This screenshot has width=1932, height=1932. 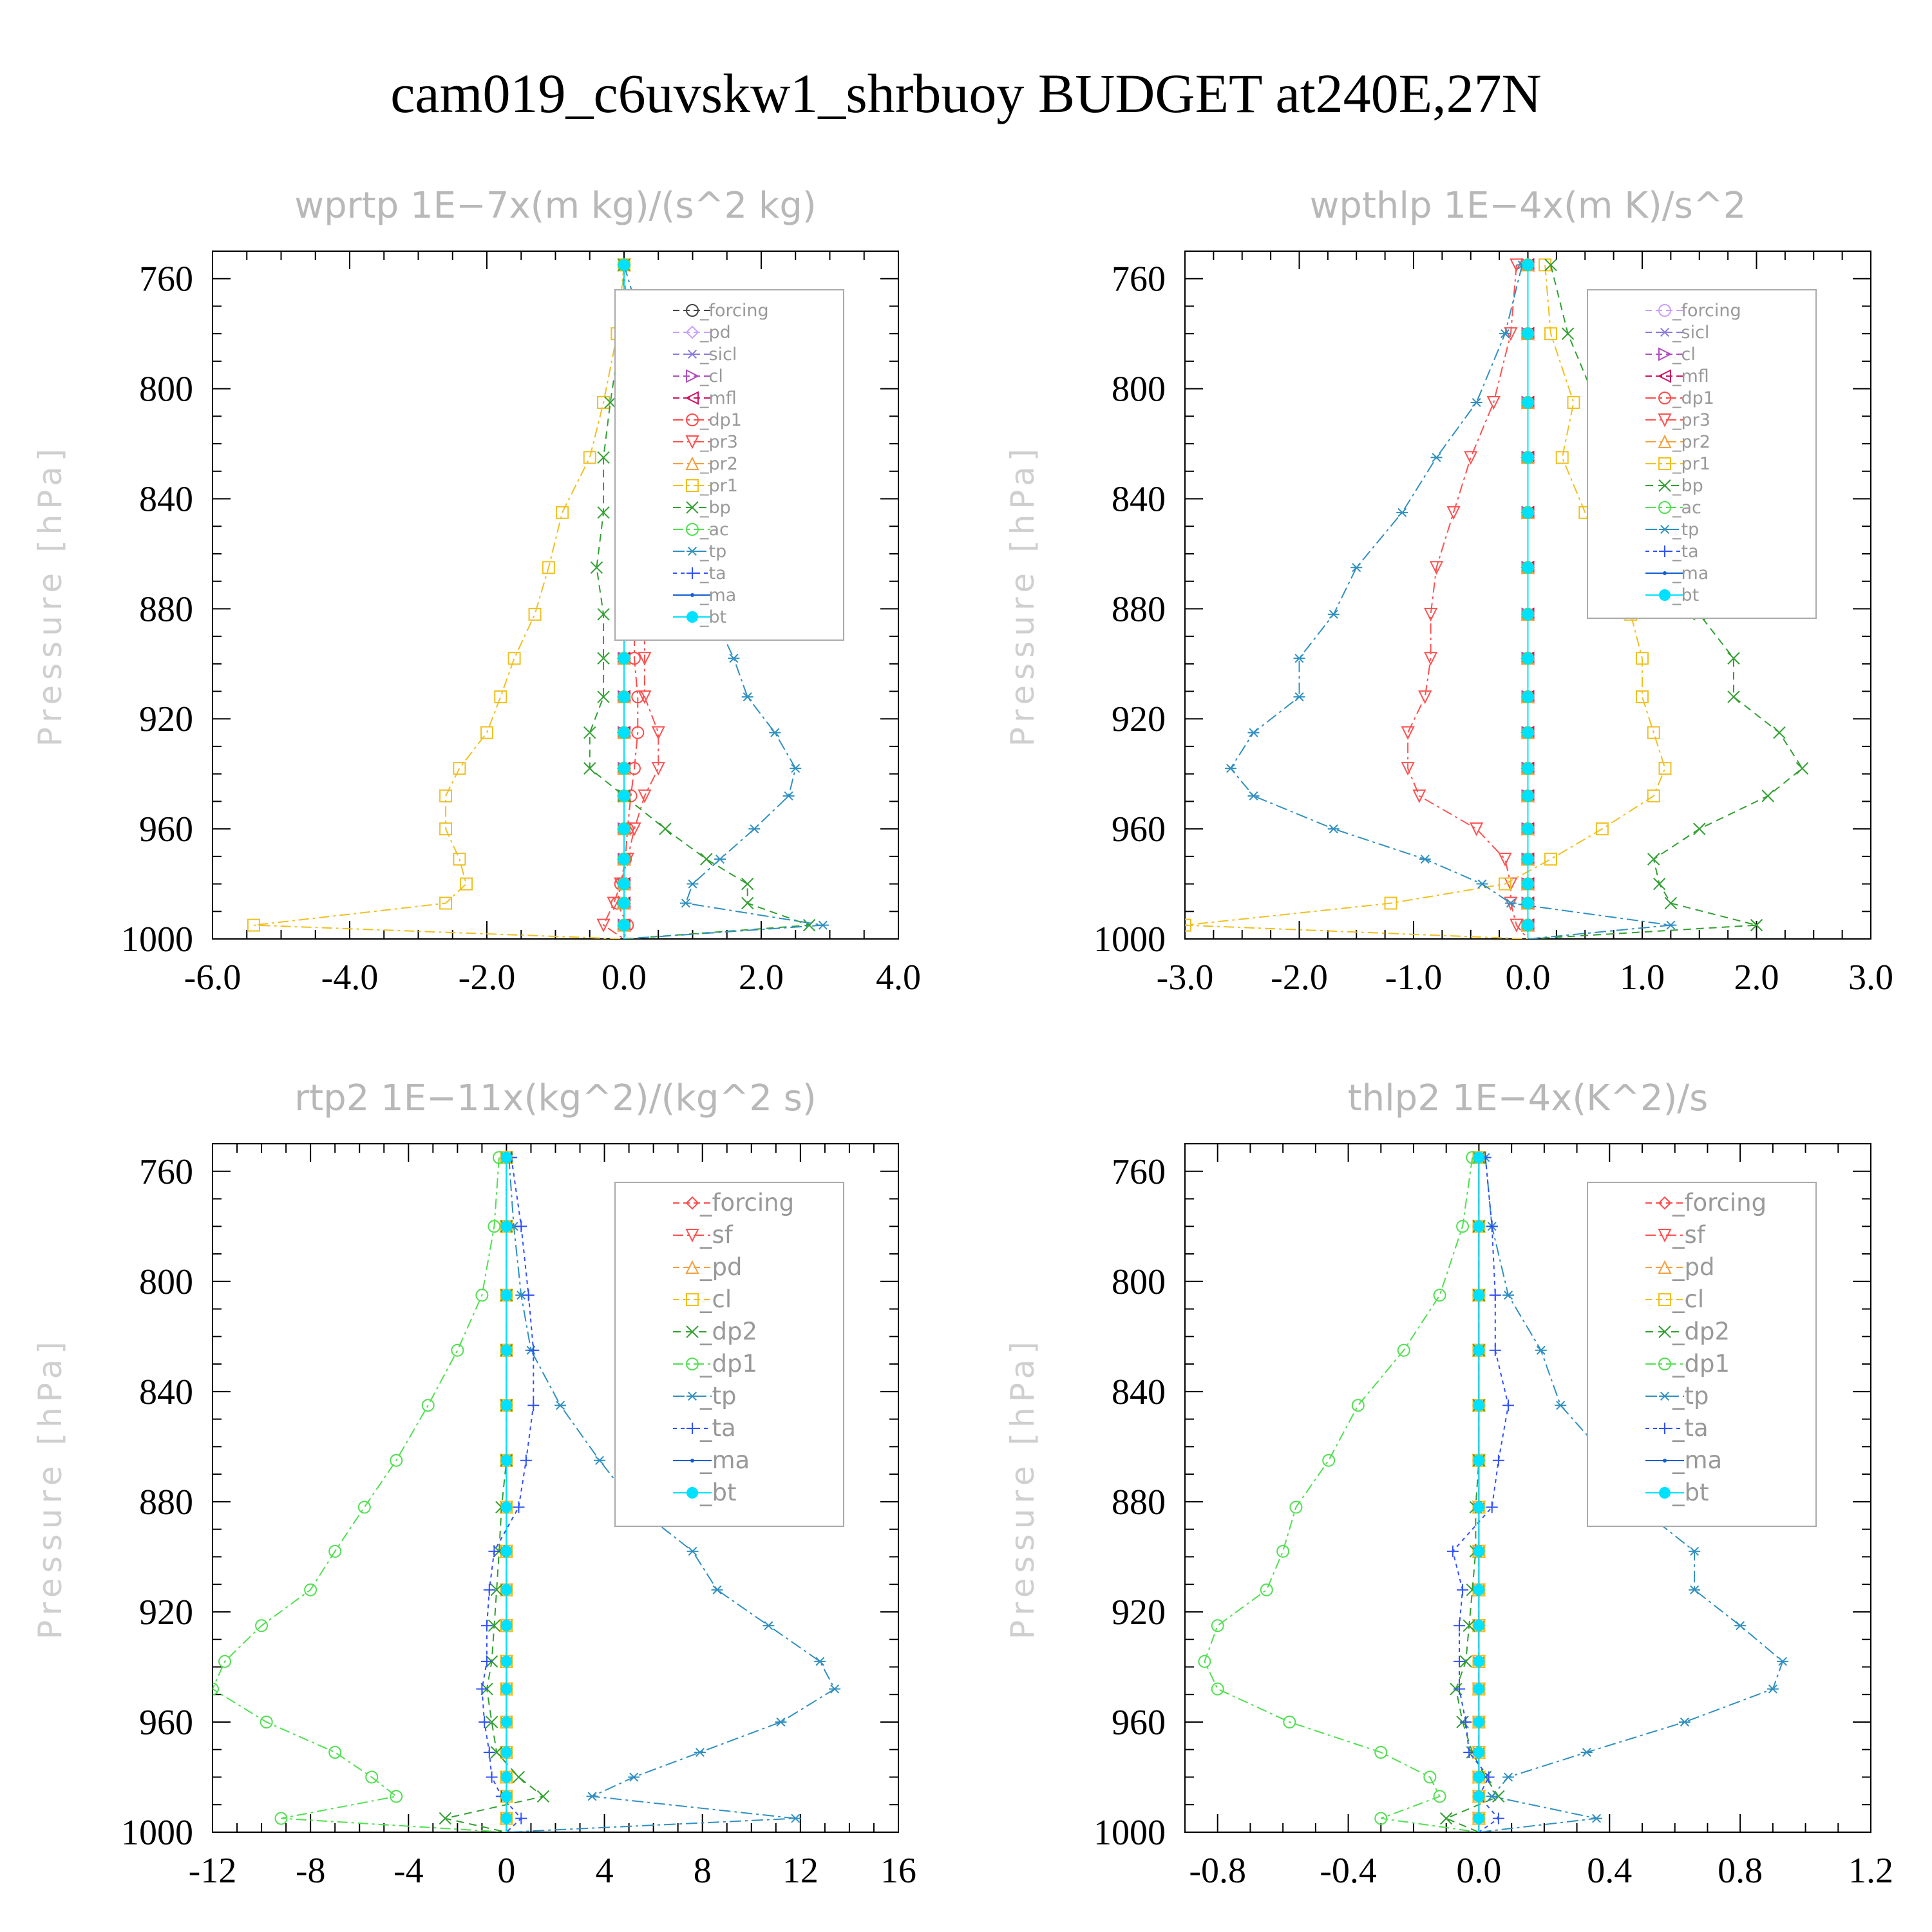 I want to click on legend-label: _ta, so click(x=1690, y=1428).